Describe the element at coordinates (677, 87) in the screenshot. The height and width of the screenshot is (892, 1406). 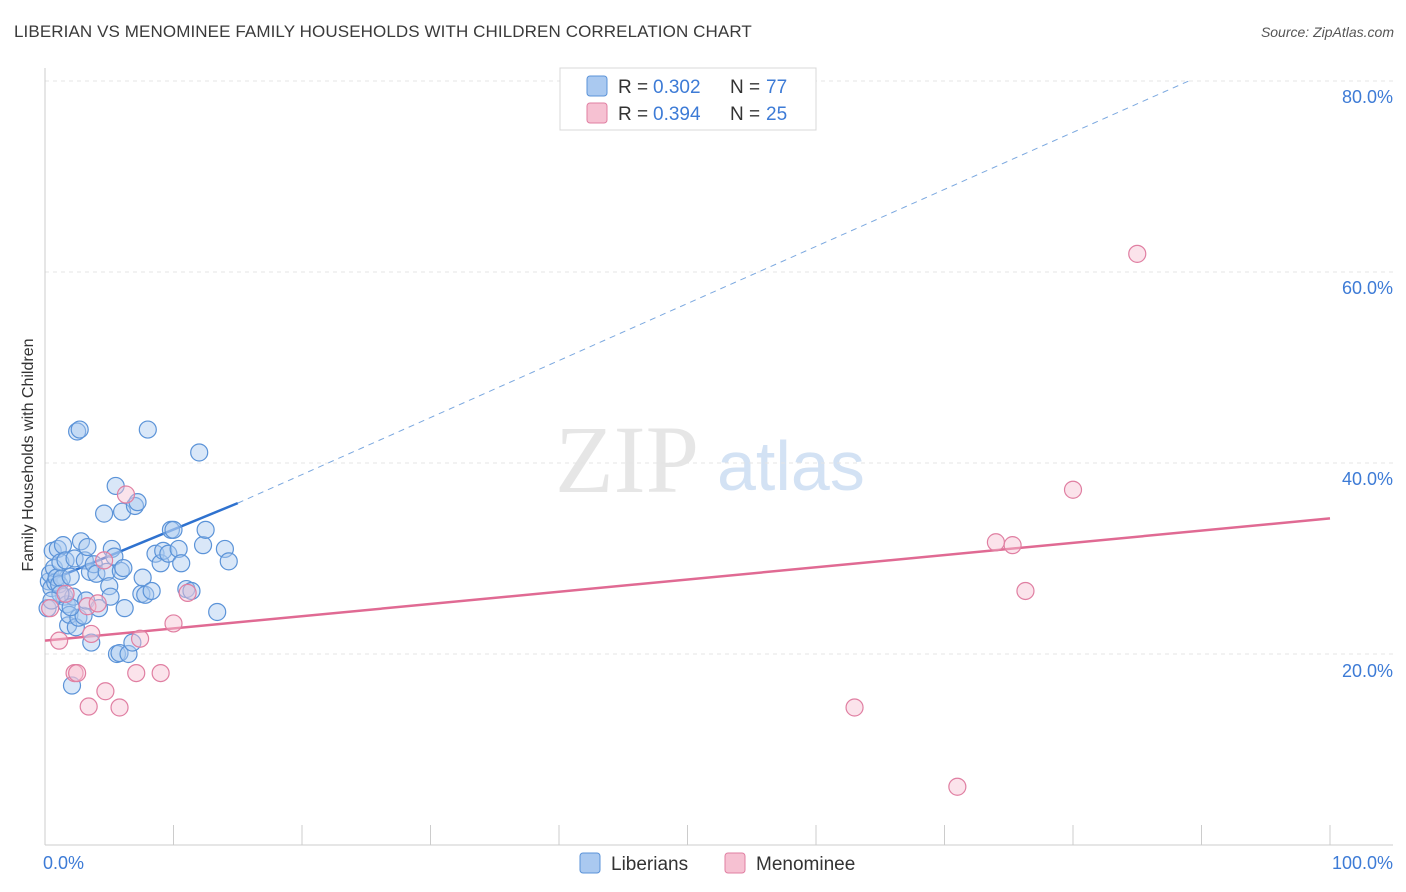
I see `legend-r-value-liberians: 0.302` at that location.